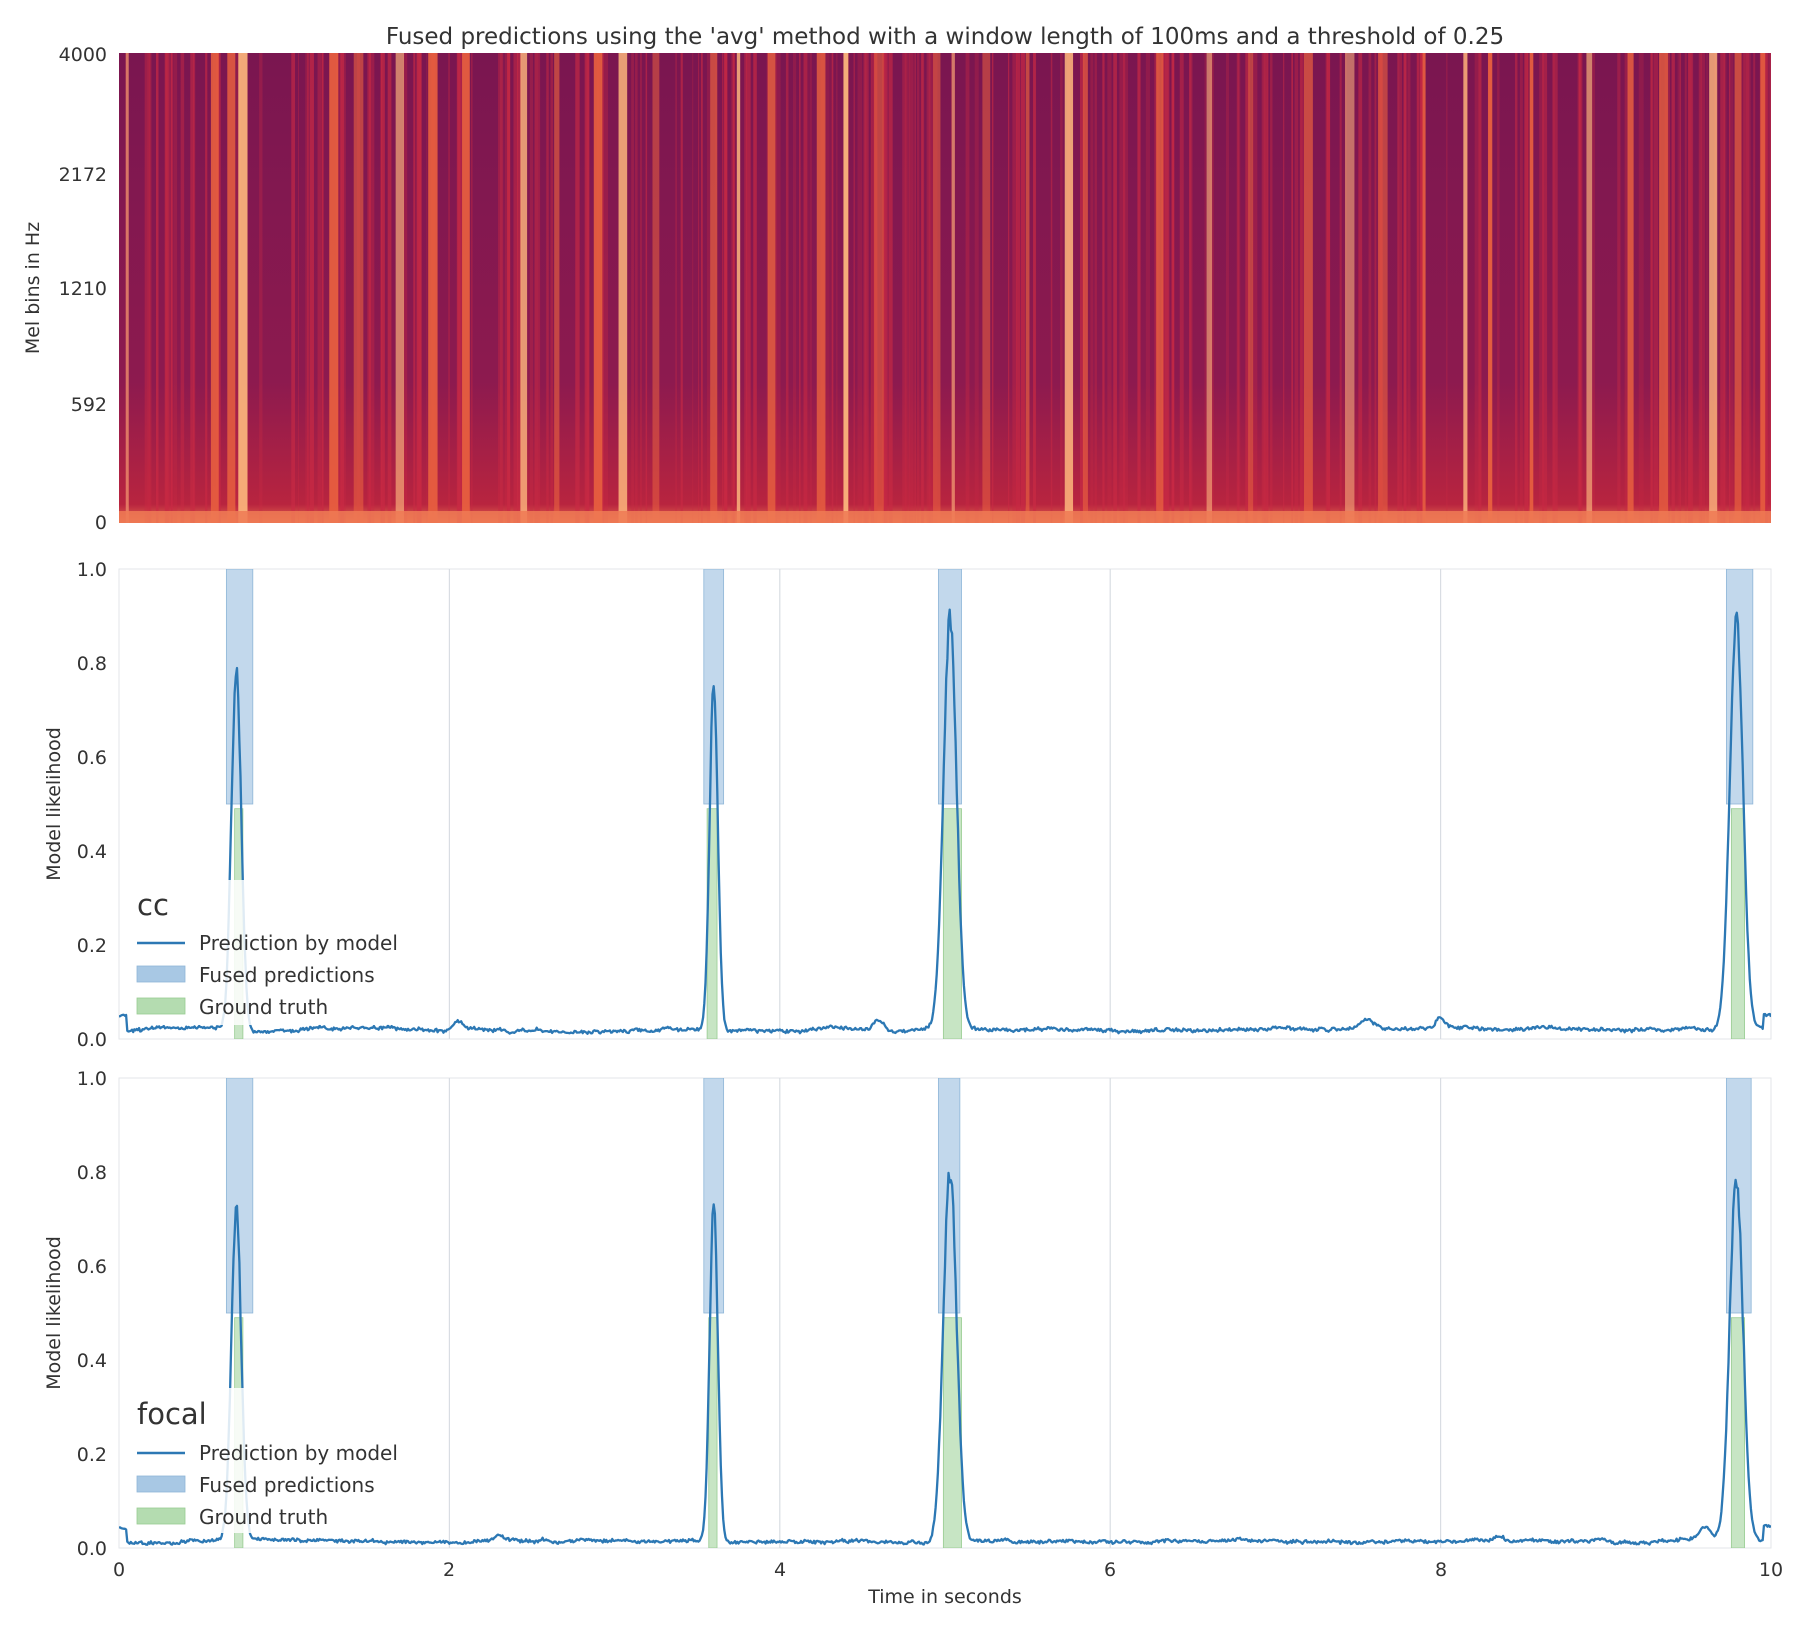  I want to click on xtick-label: 4, so click(780, 1570).